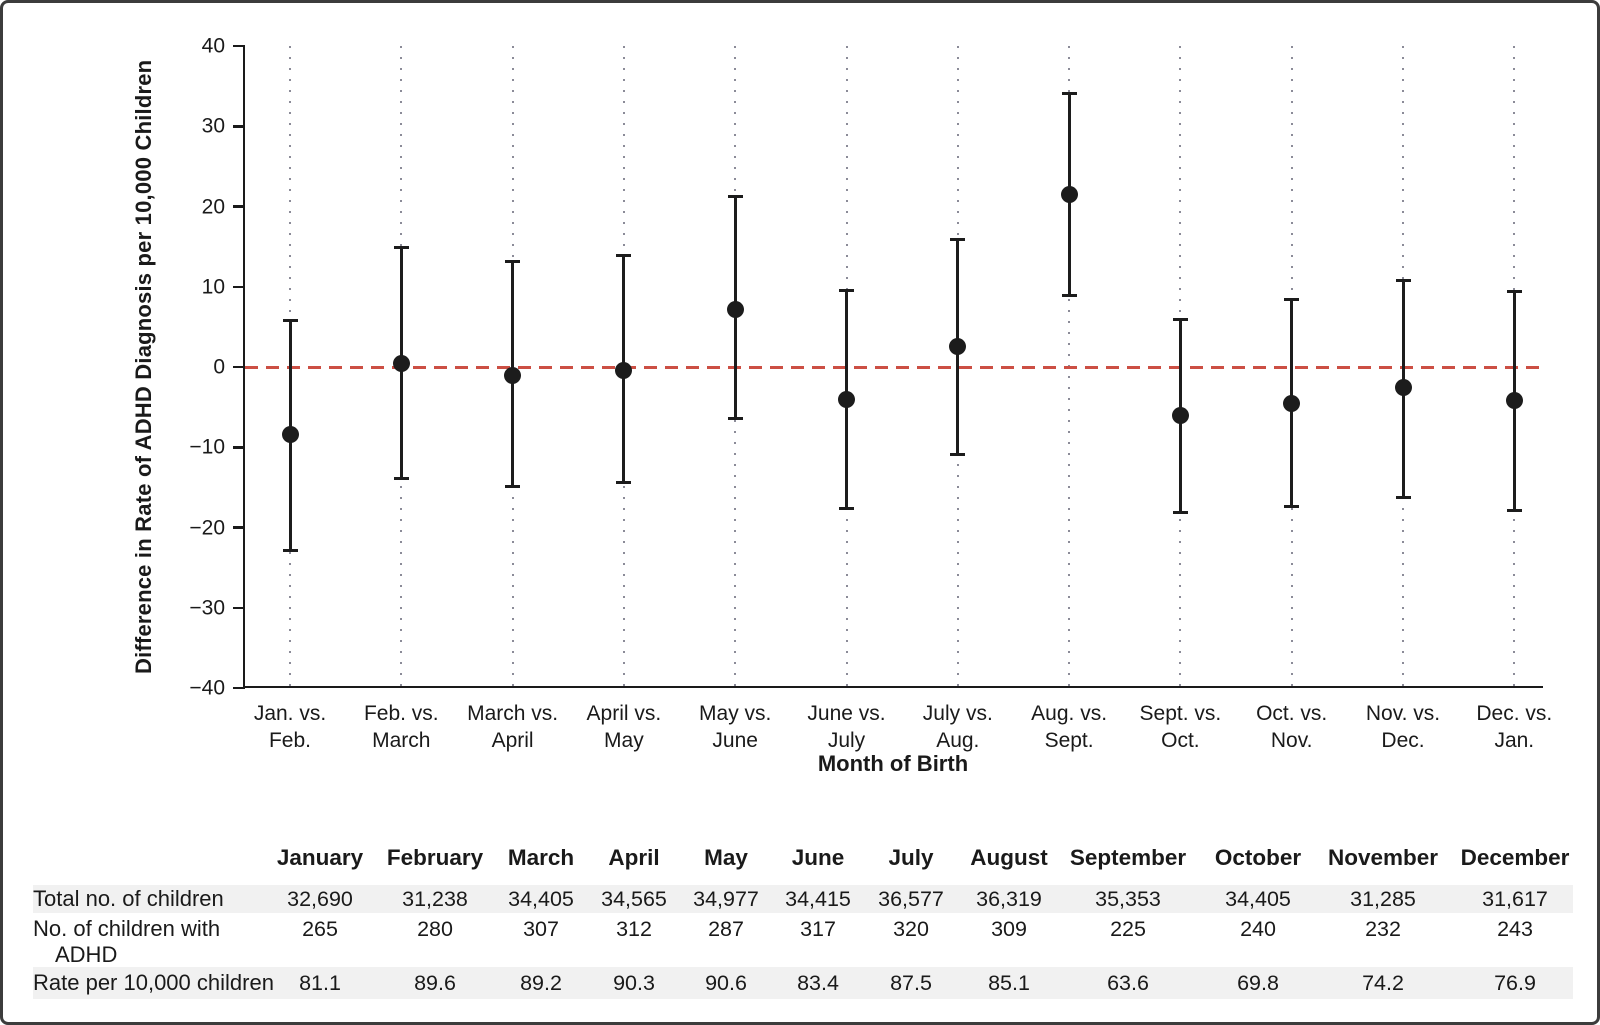  Describe the element at coordinates (1258, 983) in the screenshot. I see `table-cell: 69.8` at that location.